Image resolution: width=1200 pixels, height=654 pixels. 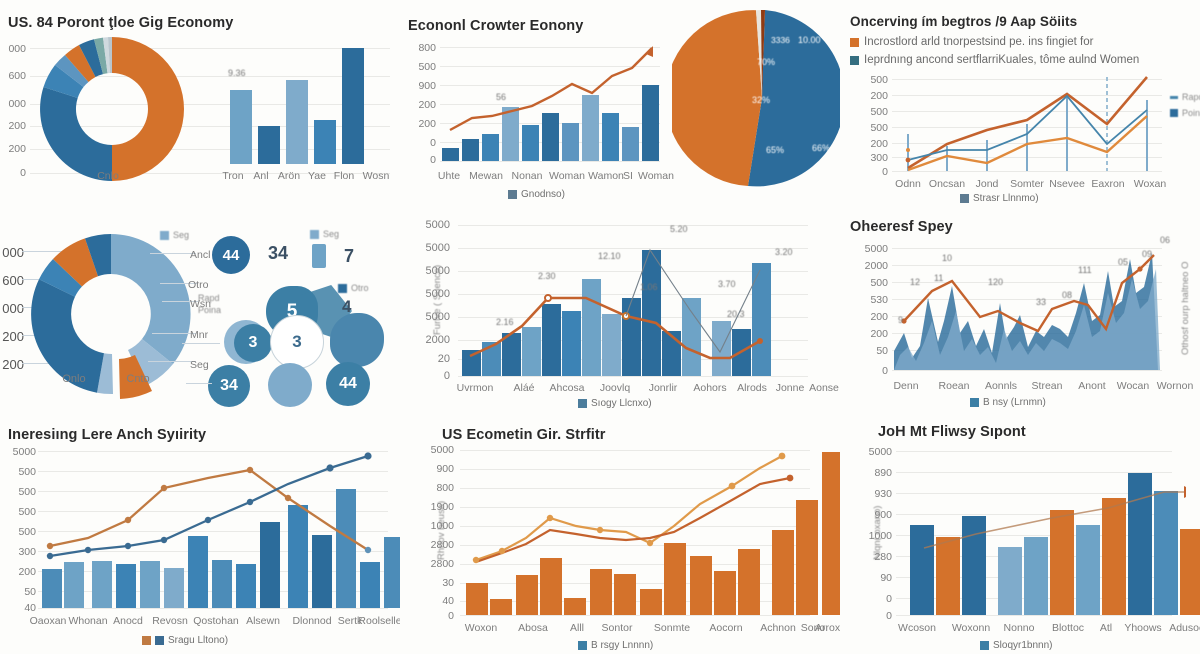 What do you see at coordinates (233, 176) in the screenshot?
I see `x-tick: Tron` at bounding box center [233, 176].